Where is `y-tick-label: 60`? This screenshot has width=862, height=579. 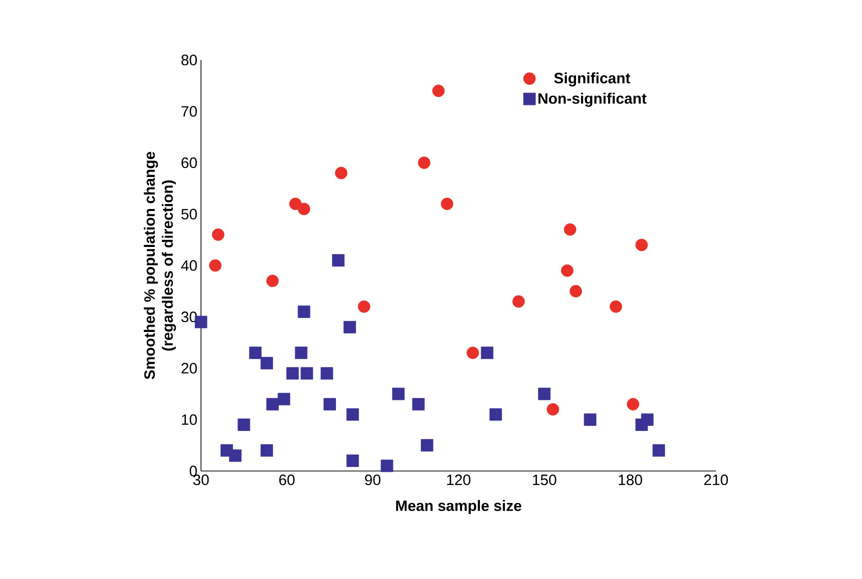
y-tick-label: 60 is located at coordinates (189, 162).